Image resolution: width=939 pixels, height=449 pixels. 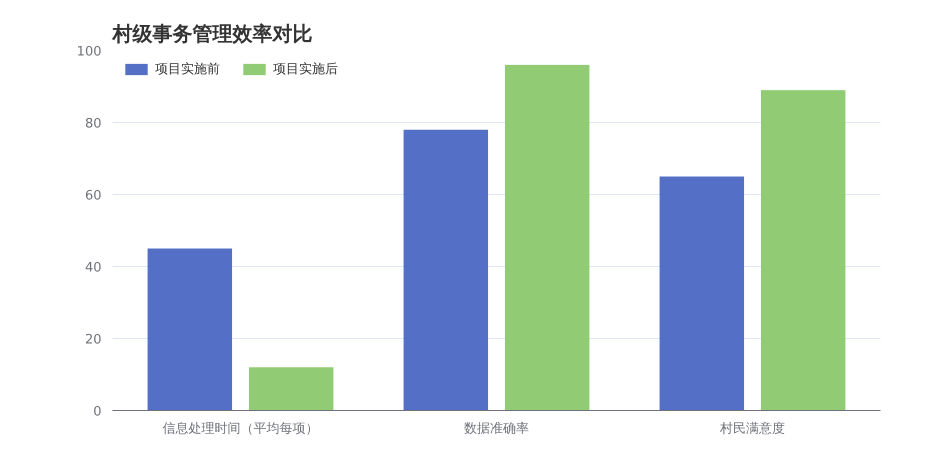 What do you see at coordinates (212, 34) in the screenshot?
I see `chart-title: 村级事务管理效率对比` at bounding box center [212, 34].